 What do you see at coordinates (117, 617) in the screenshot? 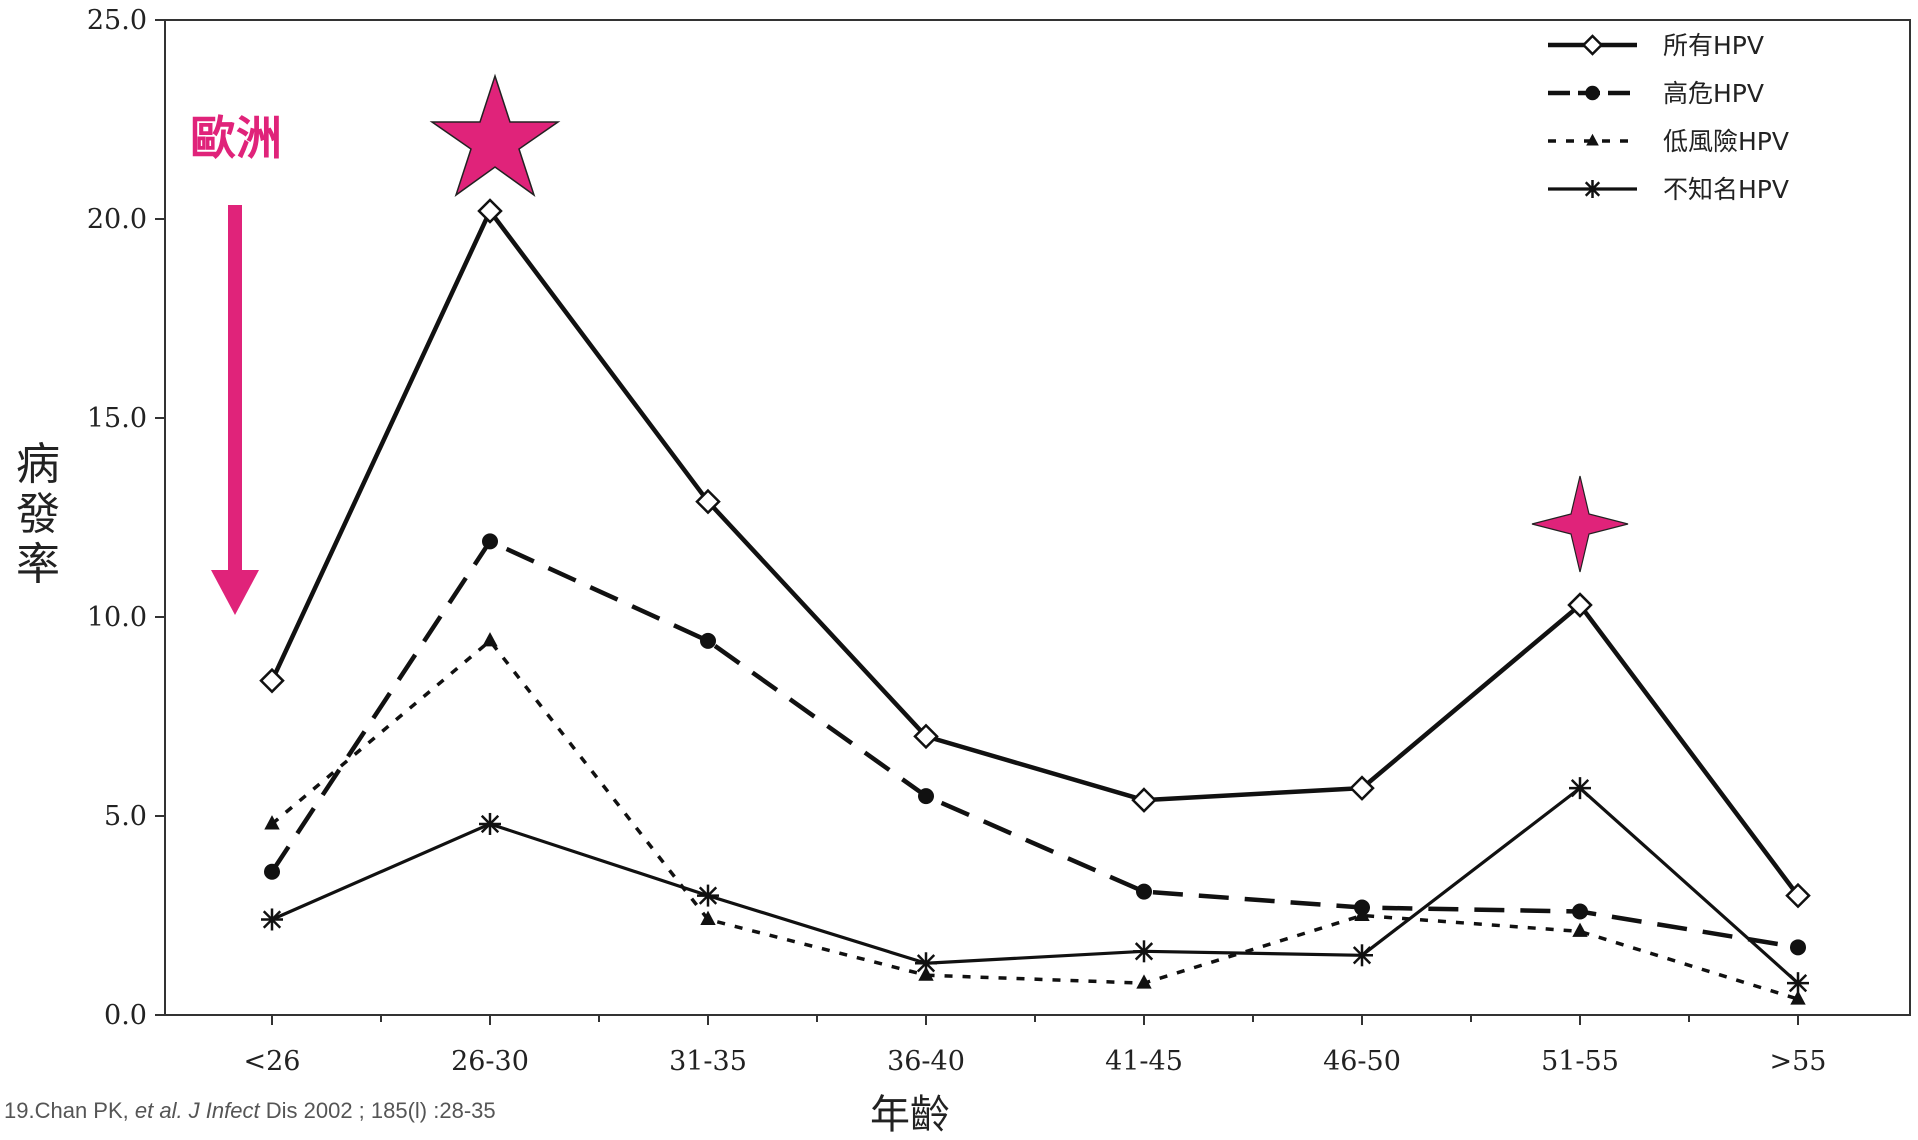
I see `y-tick-label: 10.0` at bounding box center [117, 617].